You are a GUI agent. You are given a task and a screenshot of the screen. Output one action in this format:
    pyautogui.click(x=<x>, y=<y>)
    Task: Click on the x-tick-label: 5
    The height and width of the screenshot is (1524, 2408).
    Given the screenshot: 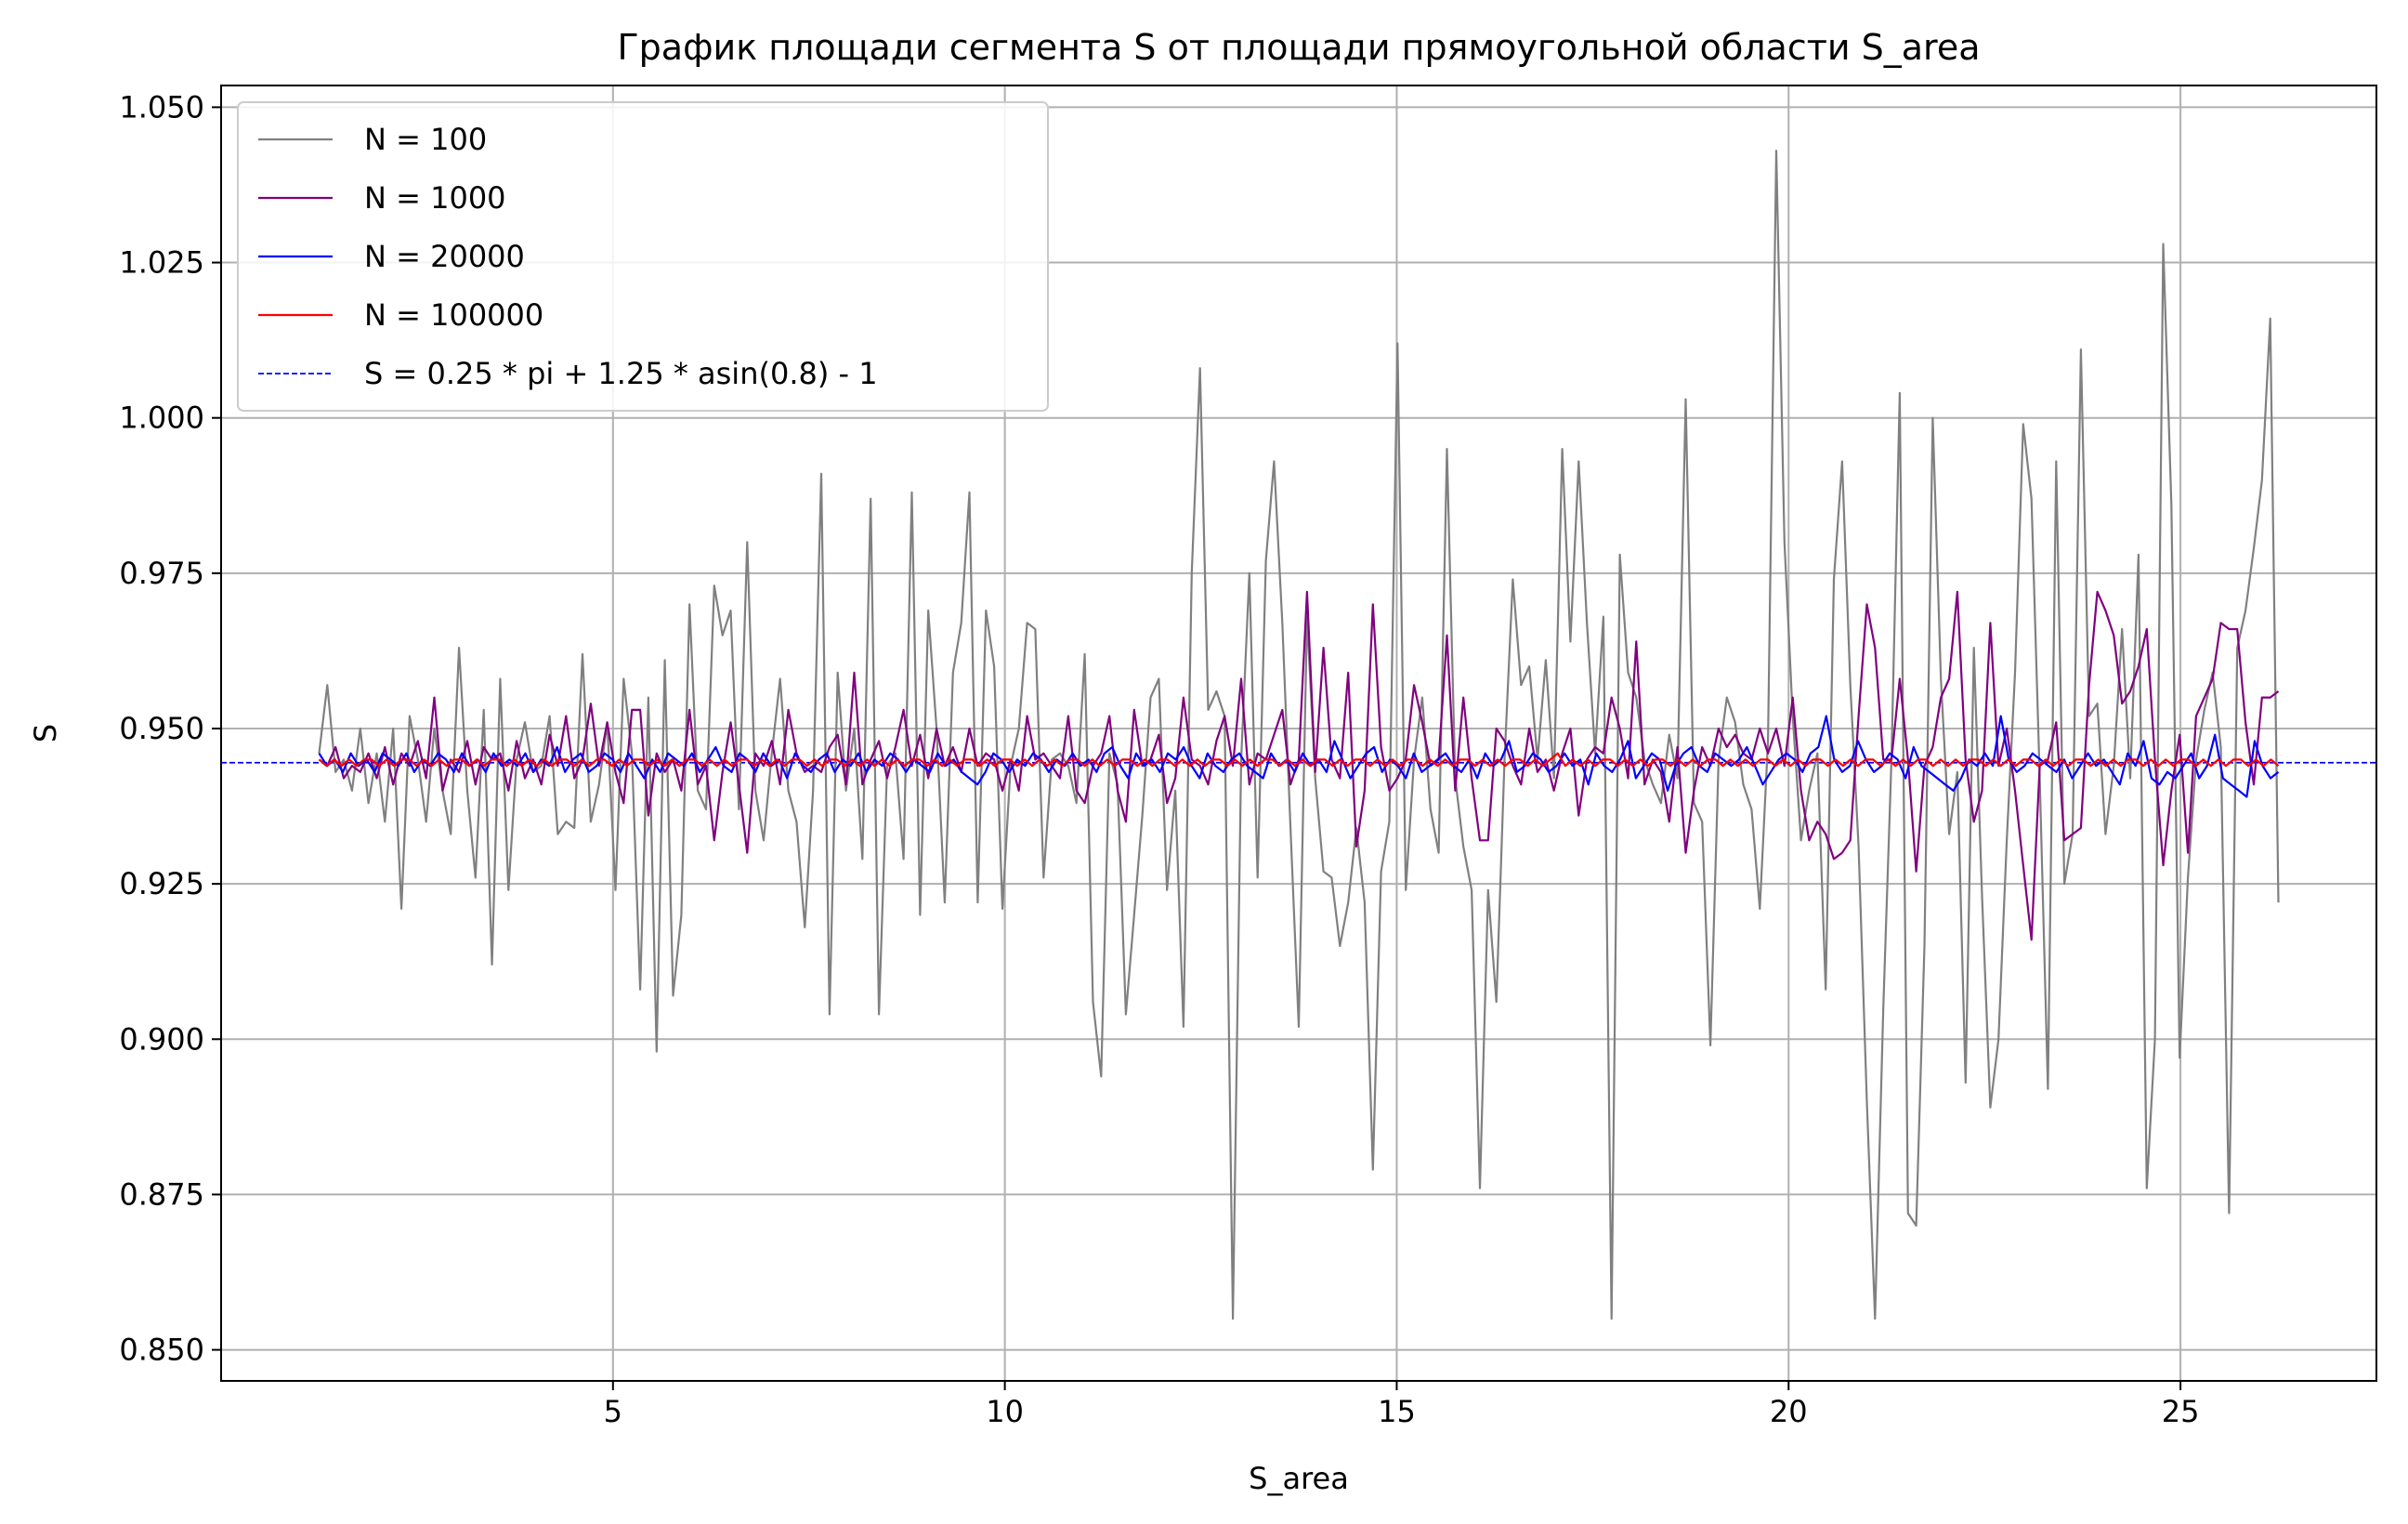 What is the action you would take?
    pyautogui.click(x=613, y=1411)
    